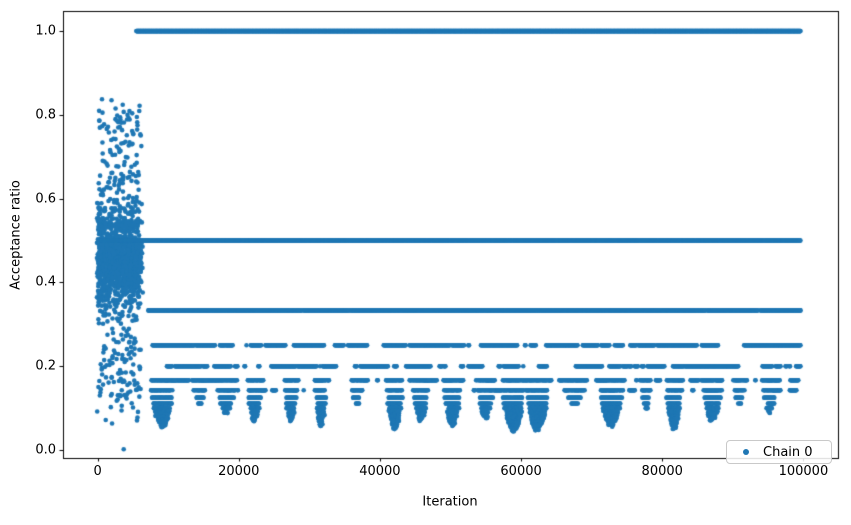  Describe the element at coordinates (450, 502) in the screenshot. I see `x-axis-label: Iteration` at that location.